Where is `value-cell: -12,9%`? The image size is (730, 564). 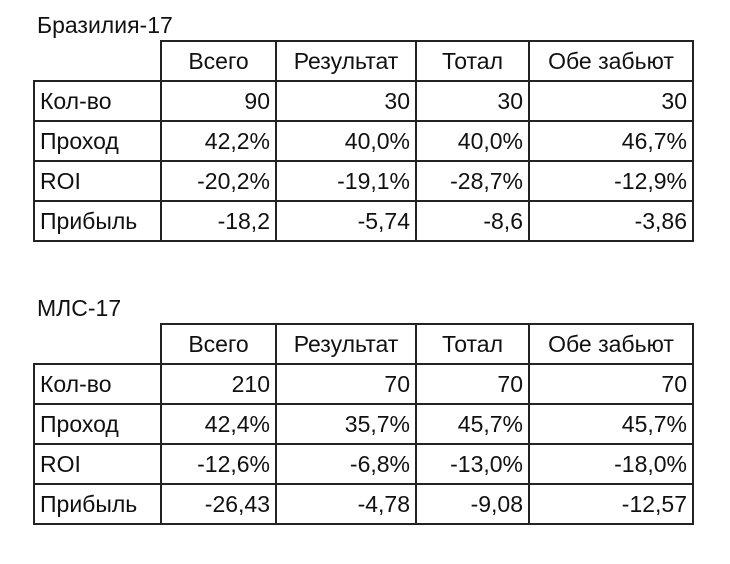 value-cell: -12,9% is located at coordinates (611, 181).